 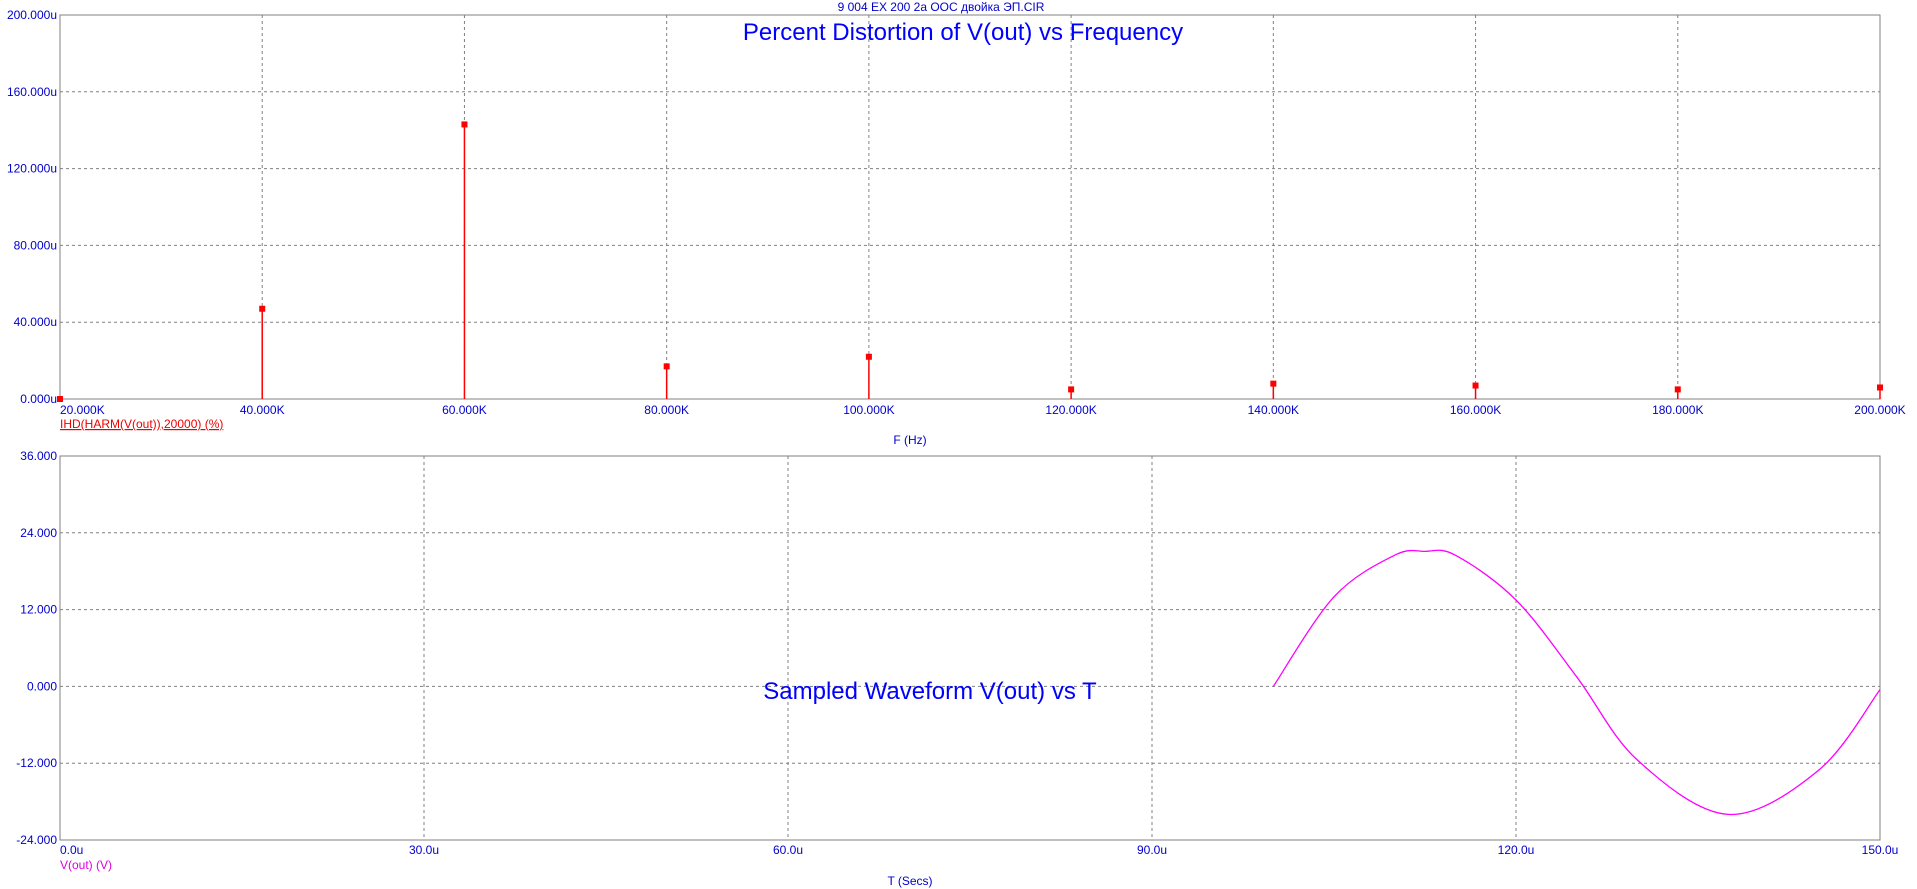 What do you see at coordinates (36, 763) in the screenshot?
I see `y-tick-label: -12.000` at bounding box center [36, 763].